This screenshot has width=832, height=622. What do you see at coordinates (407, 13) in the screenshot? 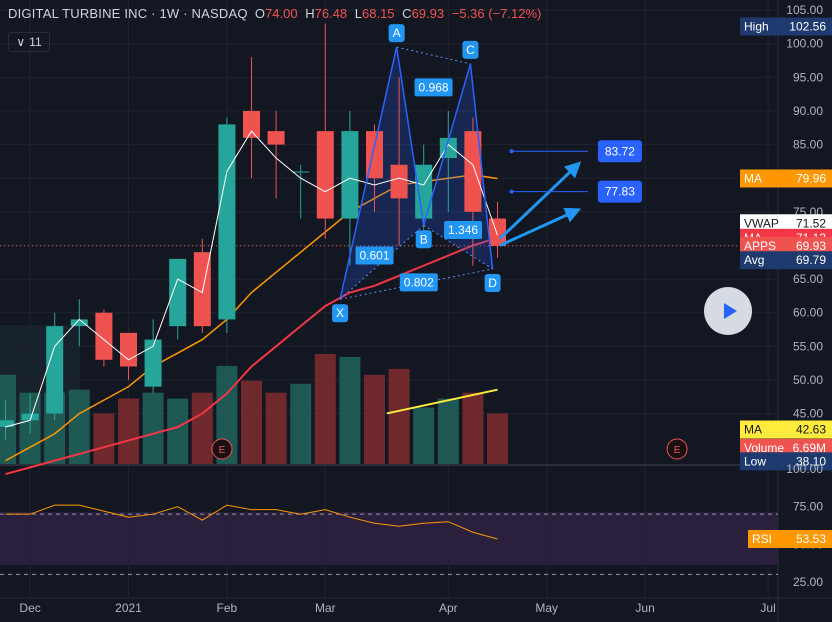
I see `close-label: C` at bounding box center [407, 13].